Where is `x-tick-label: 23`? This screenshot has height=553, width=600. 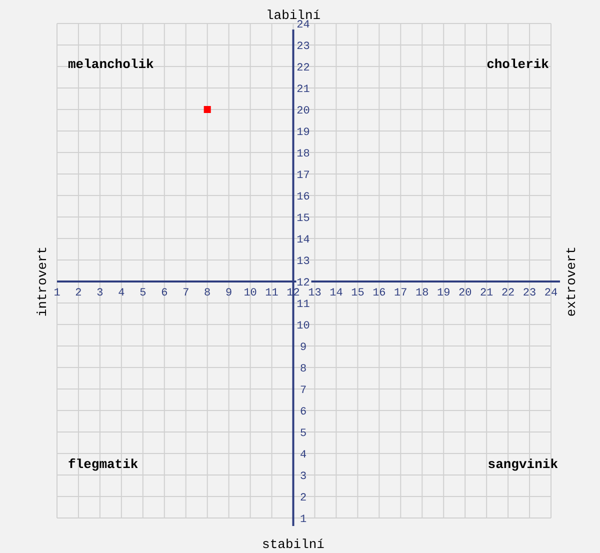 x-tick-label: 23 is located at coordinates (529, 294).